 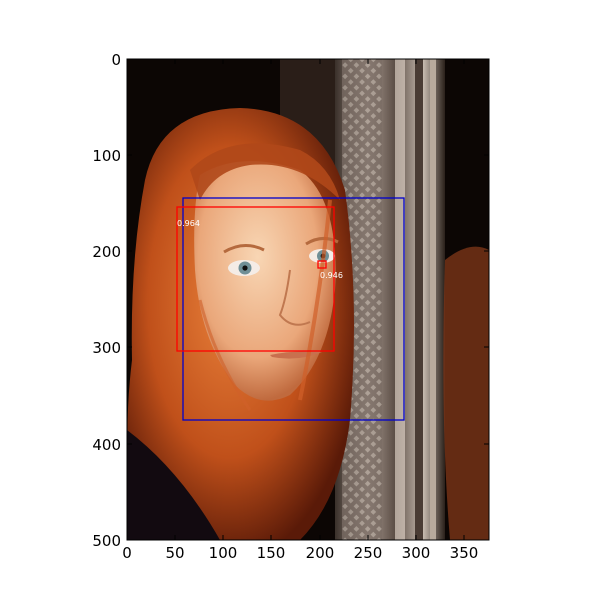 I want to click on x-tick-label: 200, so click(x=320, y=553).